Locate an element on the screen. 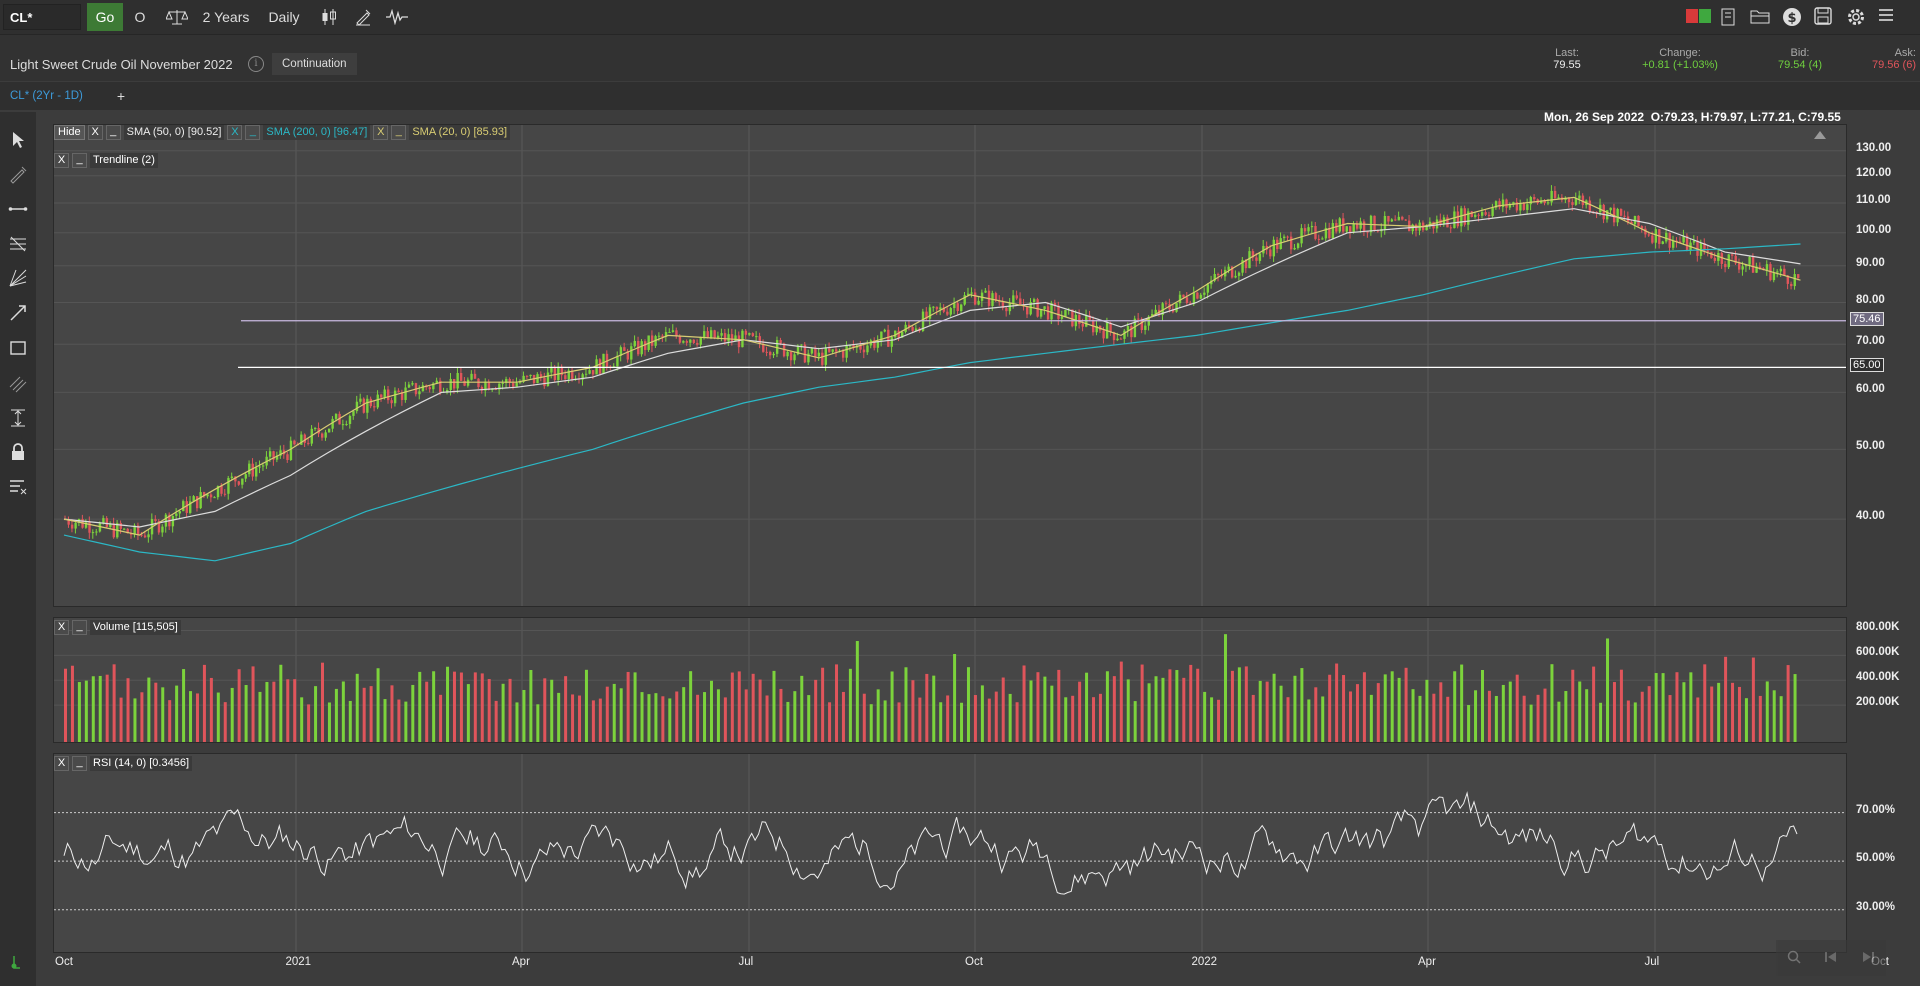 Image resolution: width=1920 pixels, height=986 pixels. gear-icon is located at coordinates (1857, 17).